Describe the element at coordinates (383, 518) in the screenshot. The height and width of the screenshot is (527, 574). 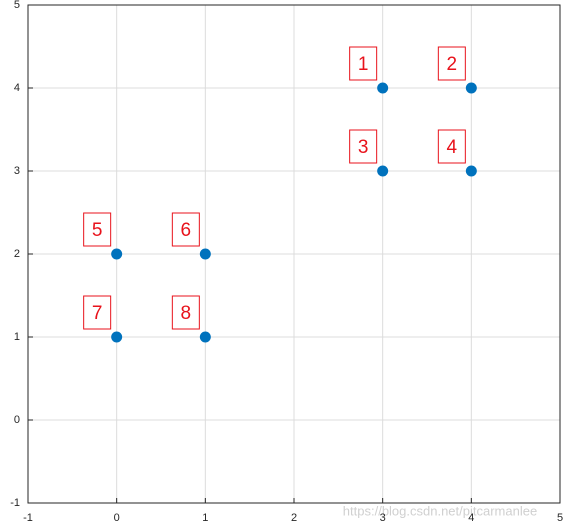
I see `x-tick-label: 3` at that location.